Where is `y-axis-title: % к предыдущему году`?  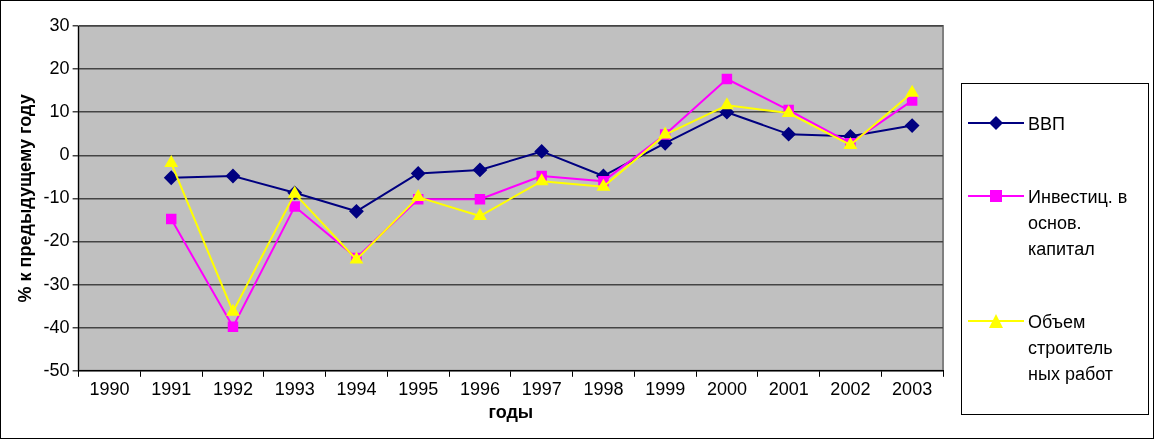
y-axis-title: % к предыдущему году is located at coordinates (24, 198).